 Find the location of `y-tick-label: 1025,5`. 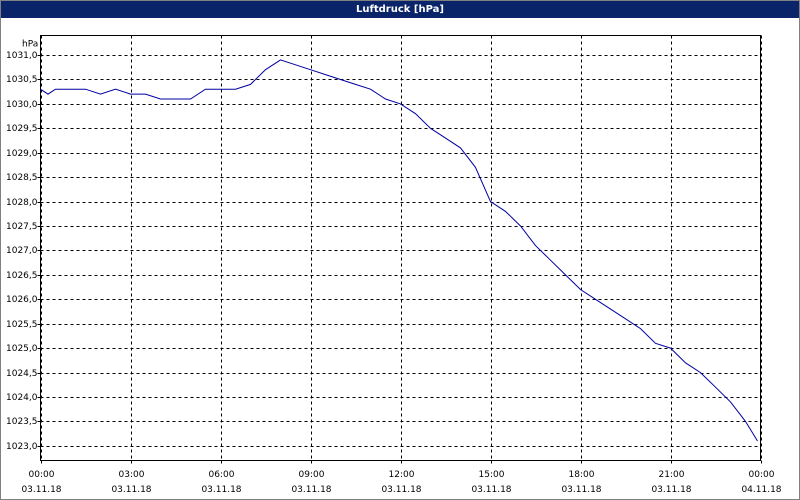

y-tick-label: 1025,5 is located at coordinates (22, 325).